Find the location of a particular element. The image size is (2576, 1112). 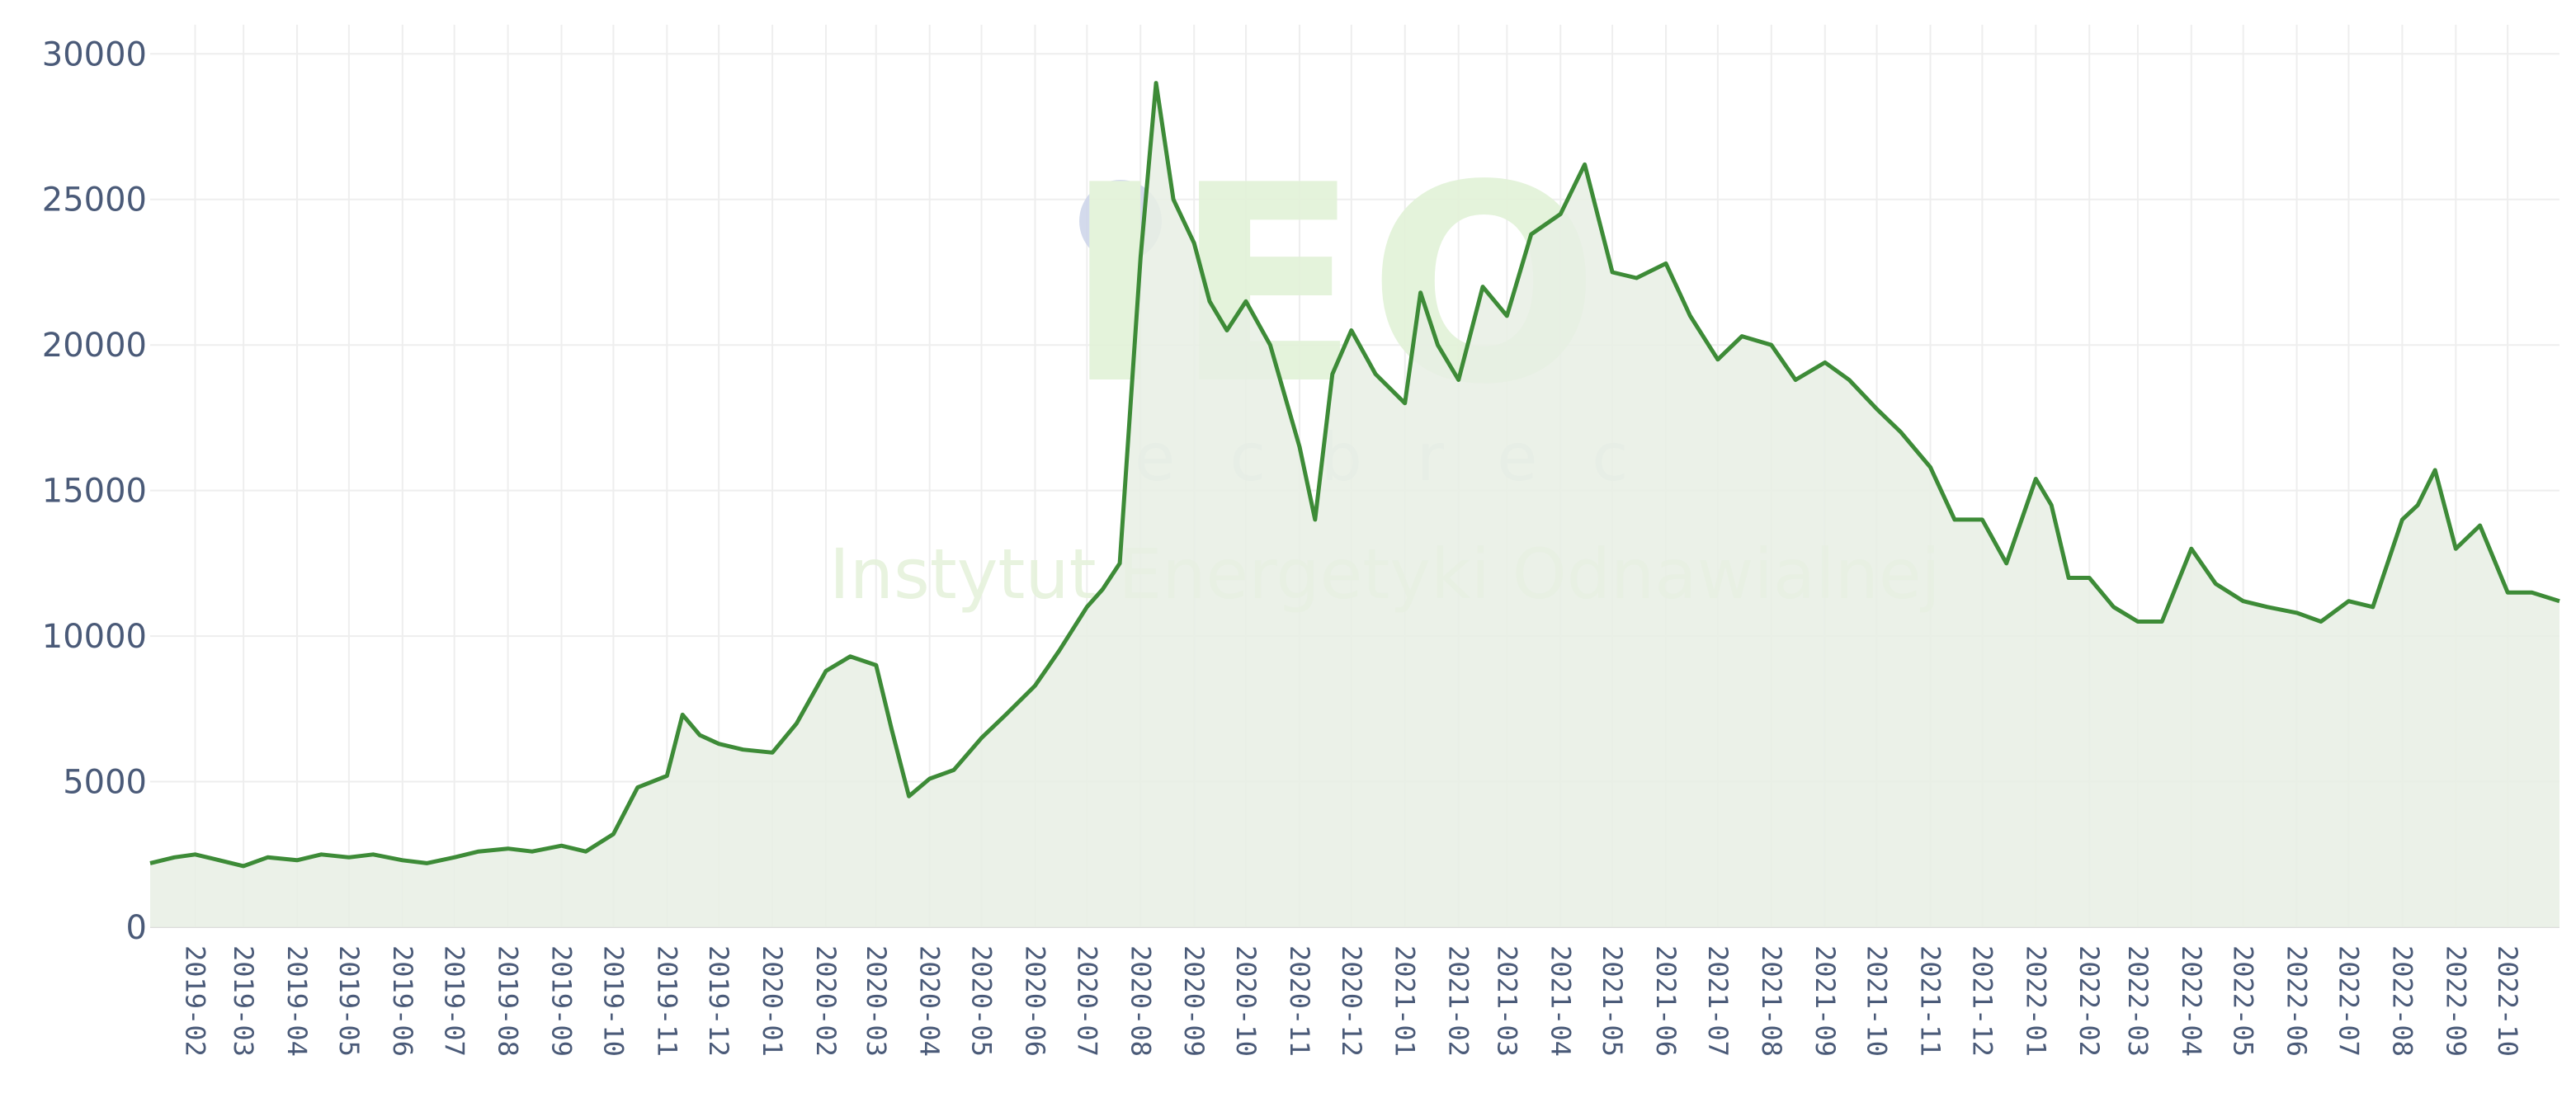

x-tick-label: 2022-06 is located at coordinates (2297, 1001).